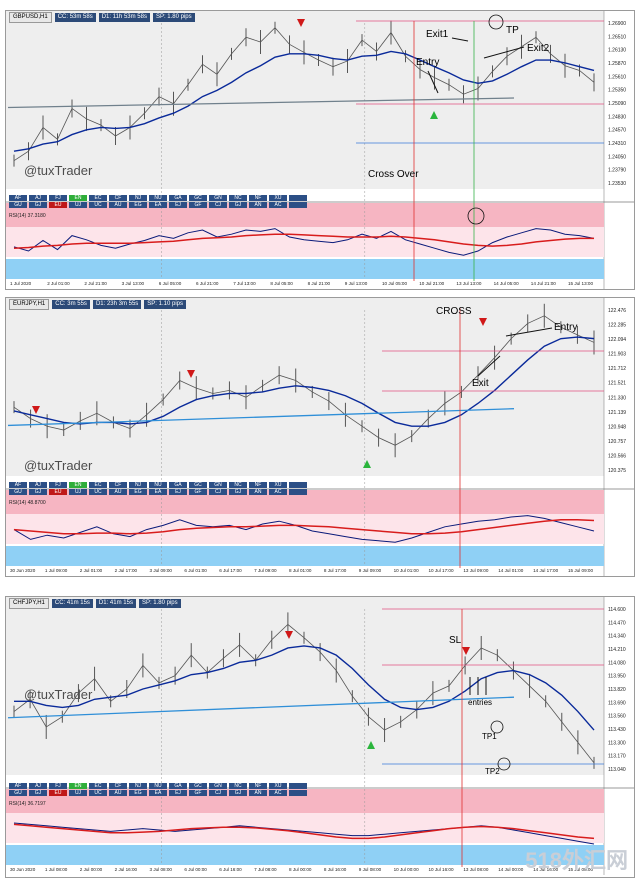  Describe the element at coordinates (545, 869) in the screenshot. I see `time-tick-label: 14 Jul 16:00` at that location.